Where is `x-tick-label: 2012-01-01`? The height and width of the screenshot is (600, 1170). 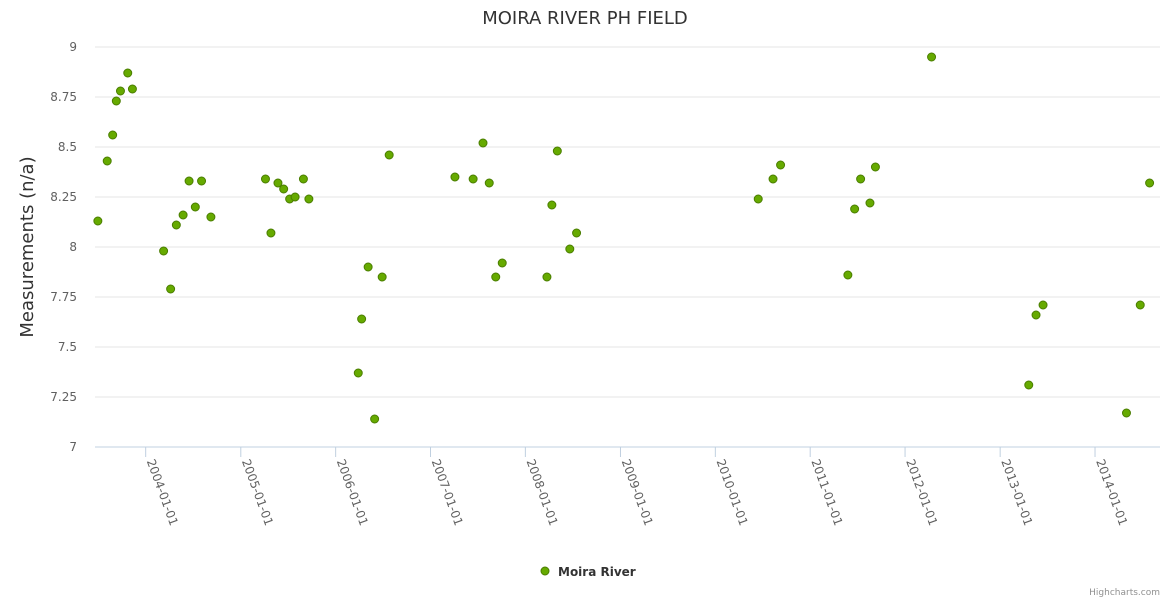 x-tick-label: 2012-01-01 is located at coordinates (921, 492).